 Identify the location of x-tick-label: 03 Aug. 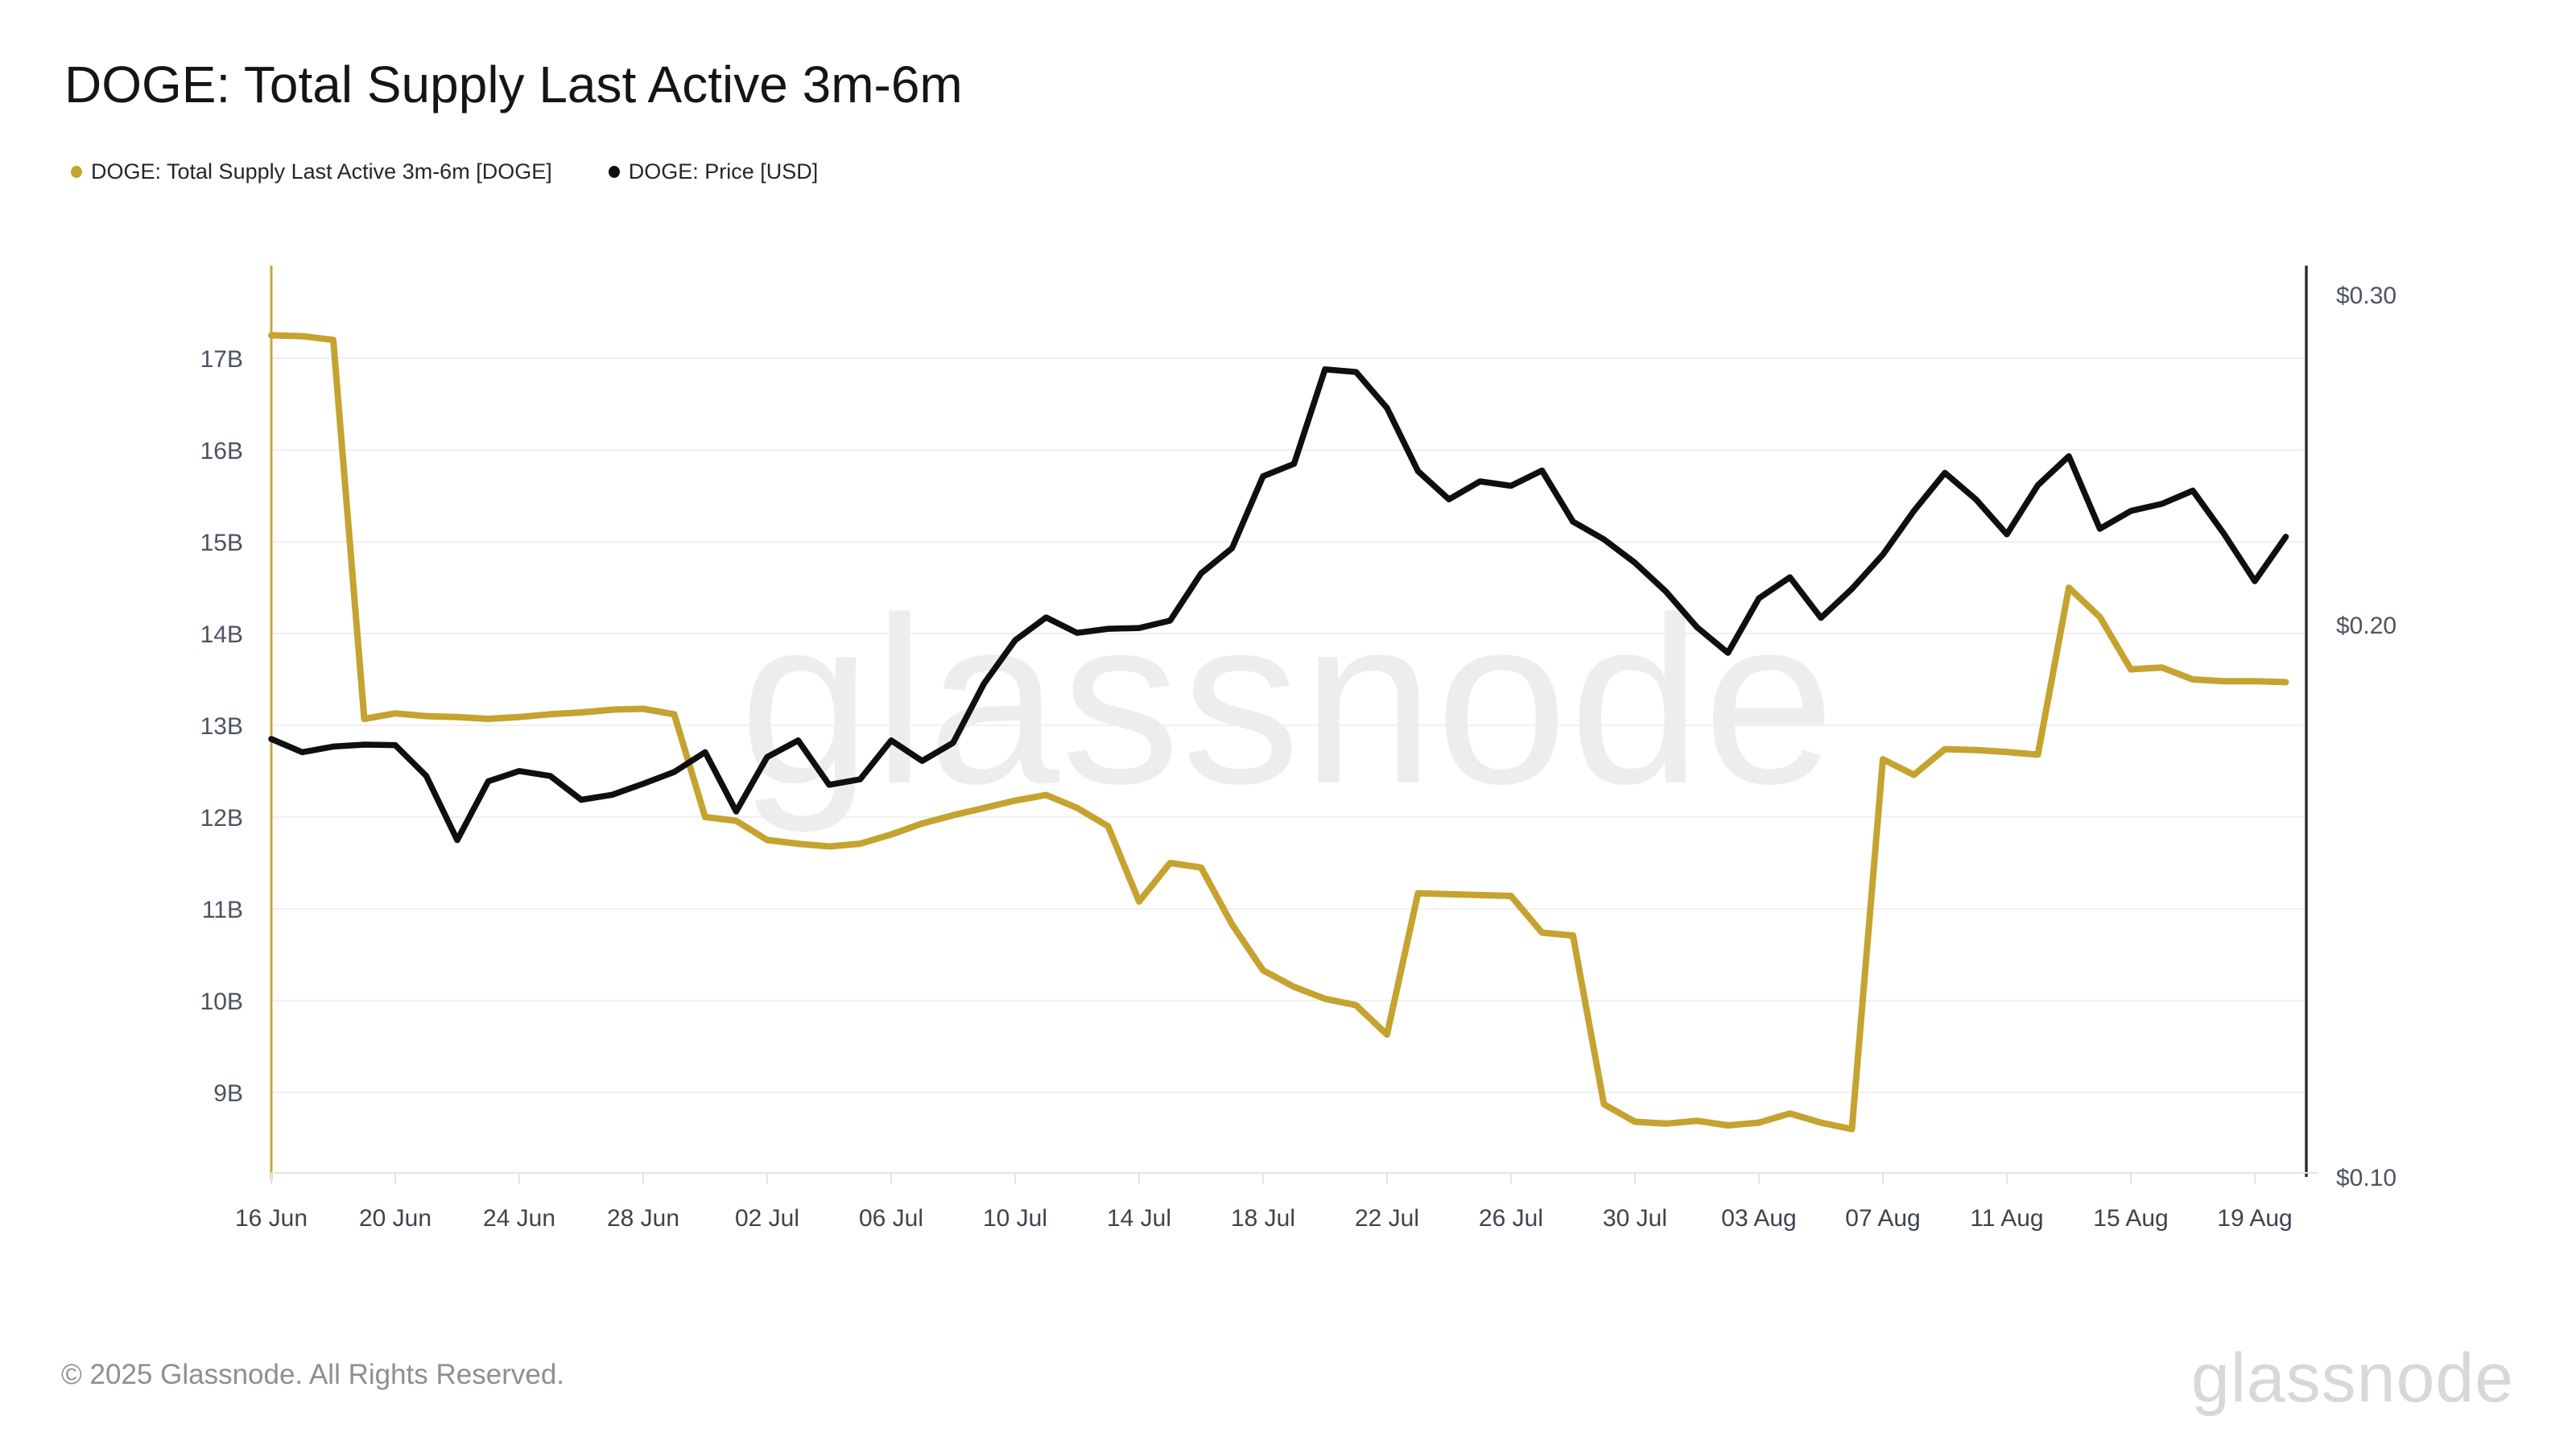
(1758, 1218).